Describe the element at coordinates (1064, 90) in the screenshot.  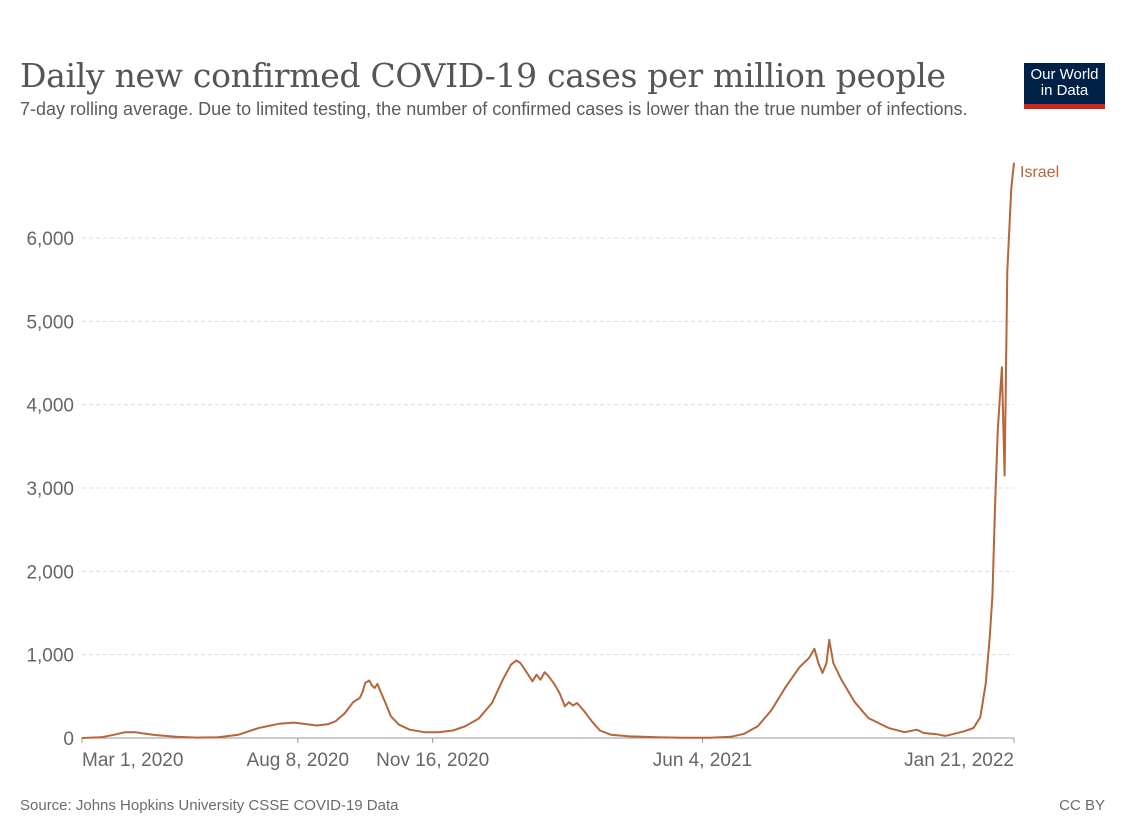
I see `logo-line-2: in Data` at that location.